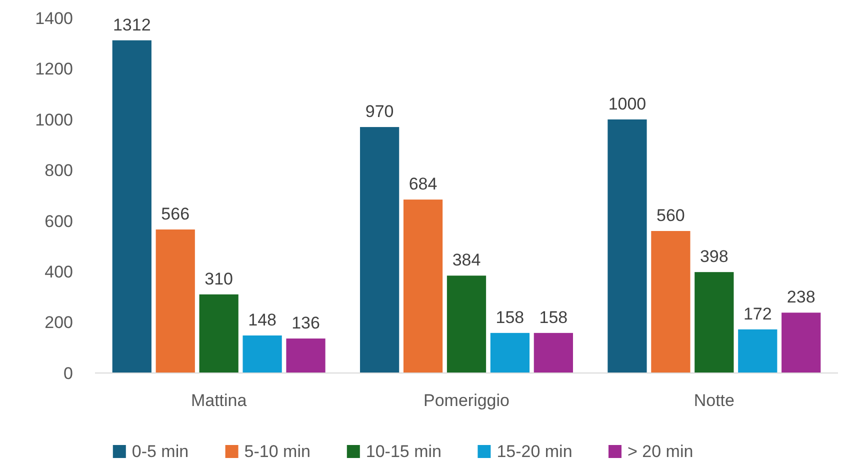 This screenshot has width=843, height=469. I want to click on data-label: 398, so click(714, 256).